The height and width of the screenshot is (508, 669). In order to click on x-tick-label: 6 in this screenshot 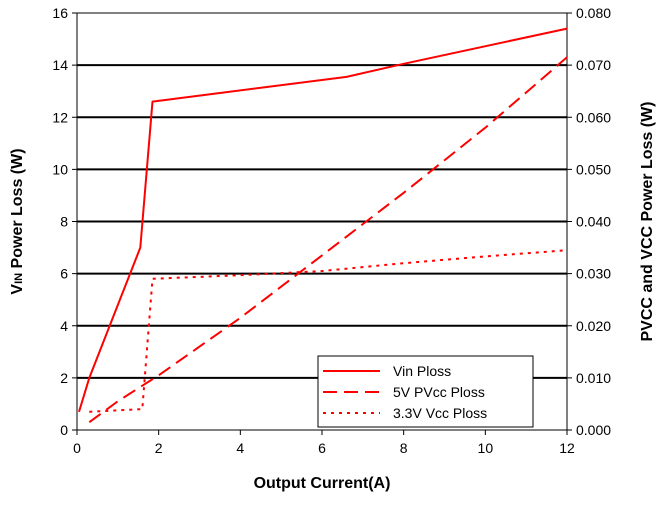, I will do `click(322, 448)`.